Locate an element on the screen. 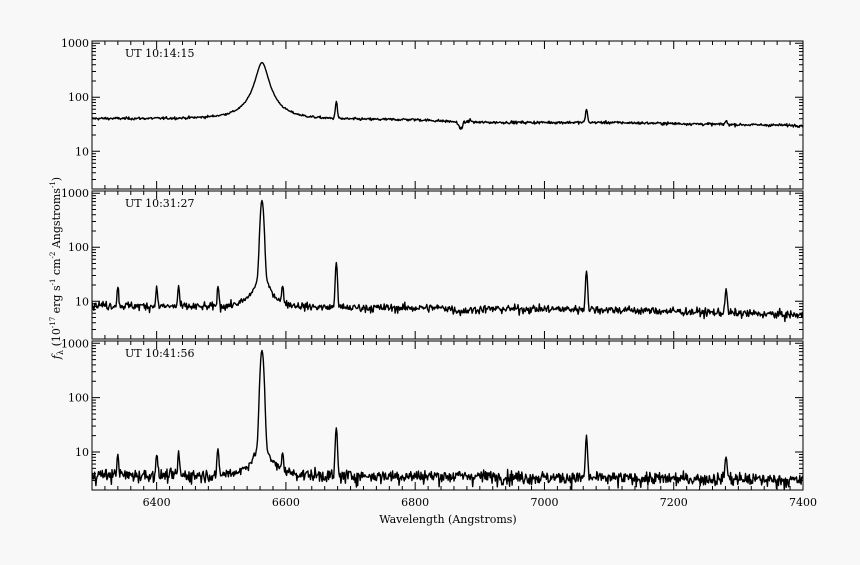 The width and height of the screenshot is (860, 565). panel-title: UT 10:14:15 is located at coordinates (160, 53).